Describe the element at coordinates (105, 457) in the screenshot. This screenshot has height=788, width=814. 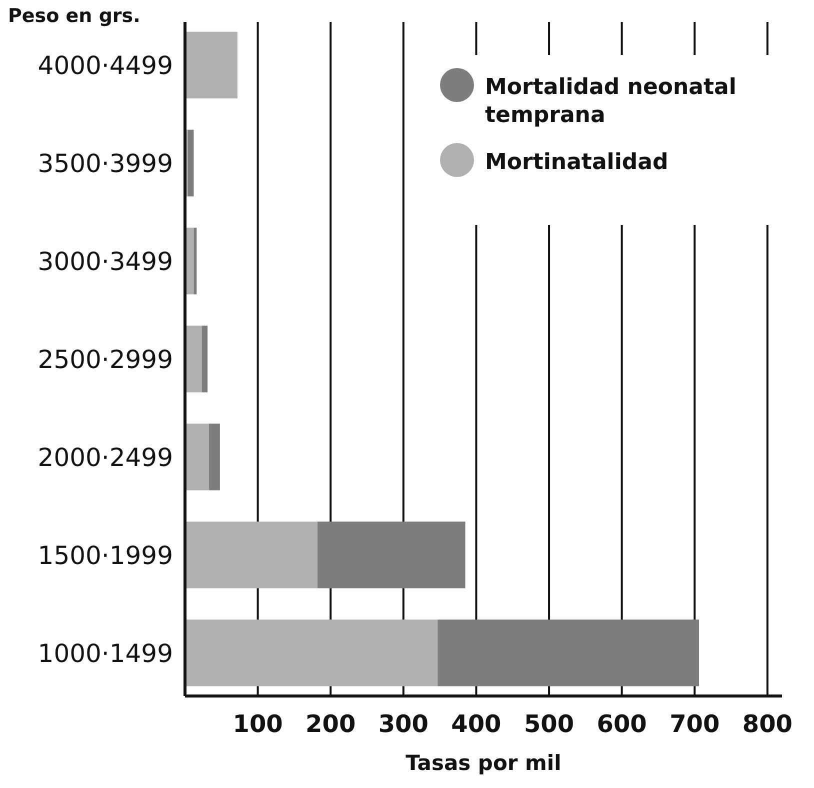
I see `y-tick-label: 2000·2499` at that location.